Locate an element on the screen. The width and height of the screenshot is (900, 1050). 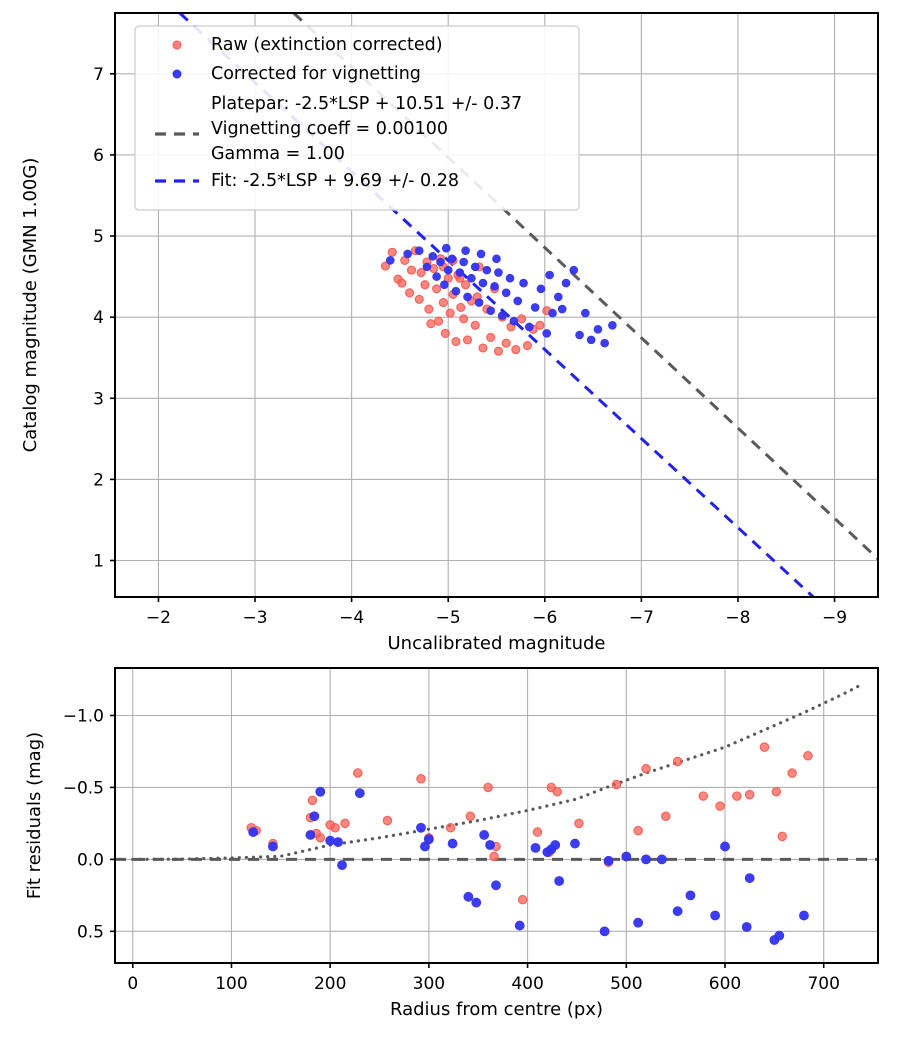
legend-marker-raw is located at coordinates (177, 45).